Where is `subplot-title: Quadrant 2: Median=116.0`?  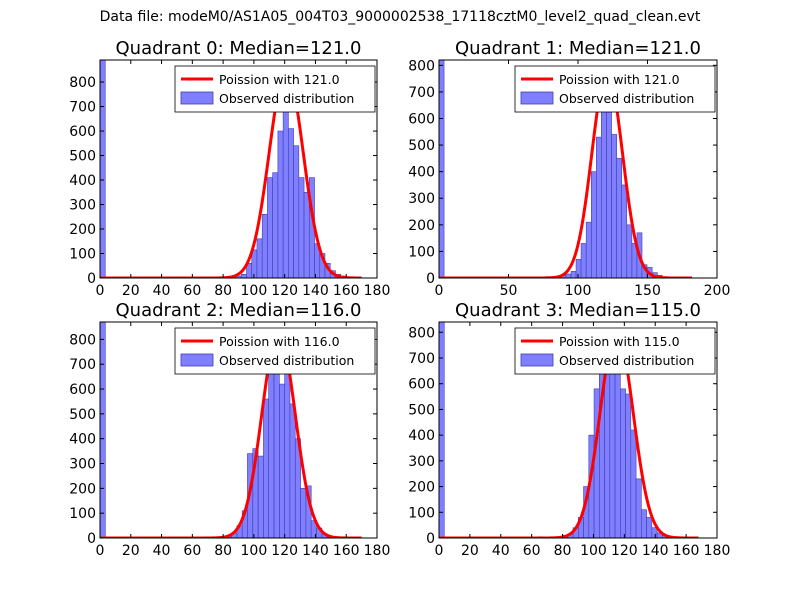 subplot-title: Quadrant 2: Median=116.0 is located at coordinates (239, 310).